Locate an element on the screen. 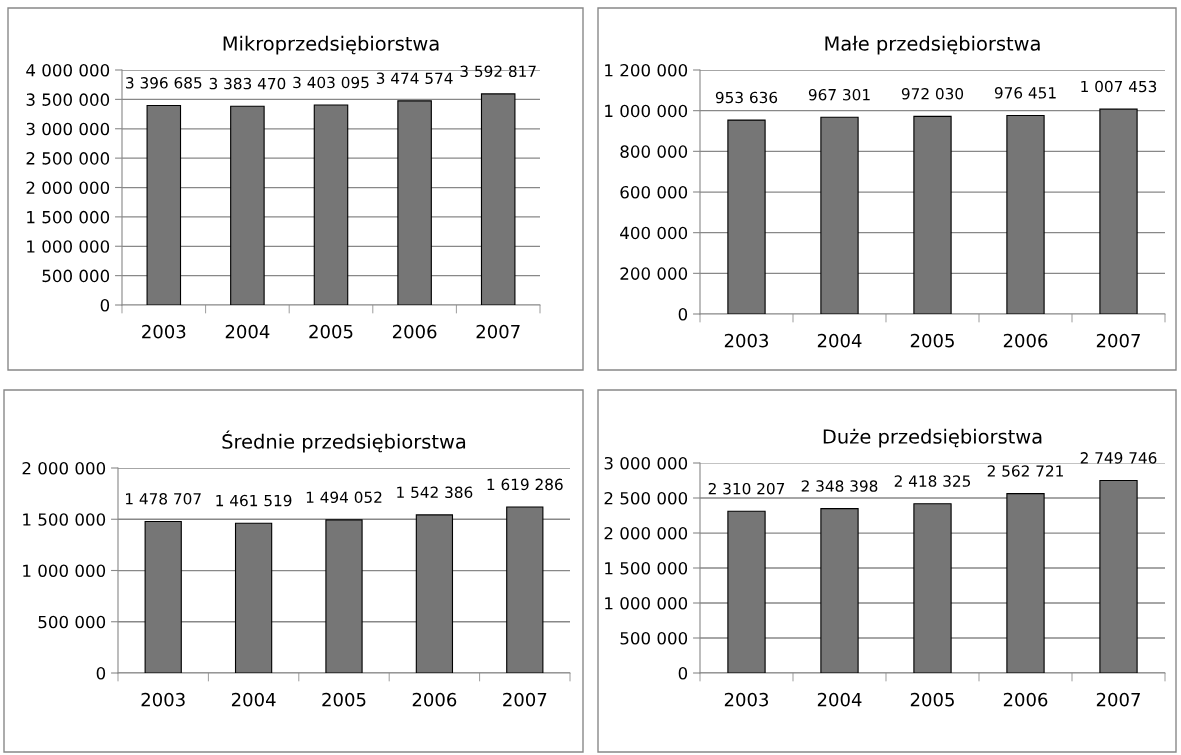  data-label: 976 451 is located at coordinates (1025, 93).